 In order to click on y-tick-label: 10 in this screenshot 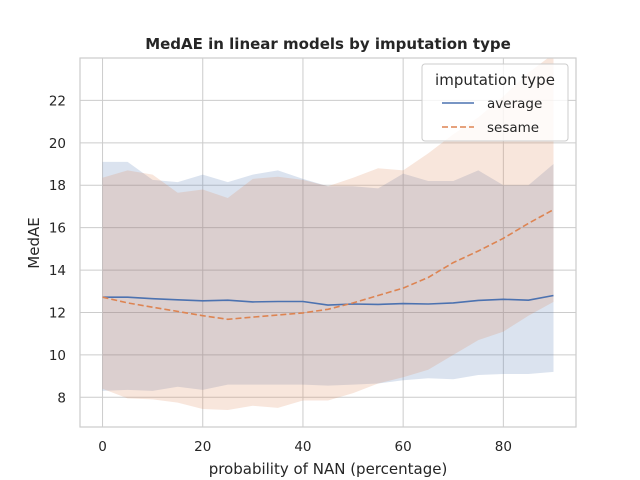, I will do `click(57, 356)`.